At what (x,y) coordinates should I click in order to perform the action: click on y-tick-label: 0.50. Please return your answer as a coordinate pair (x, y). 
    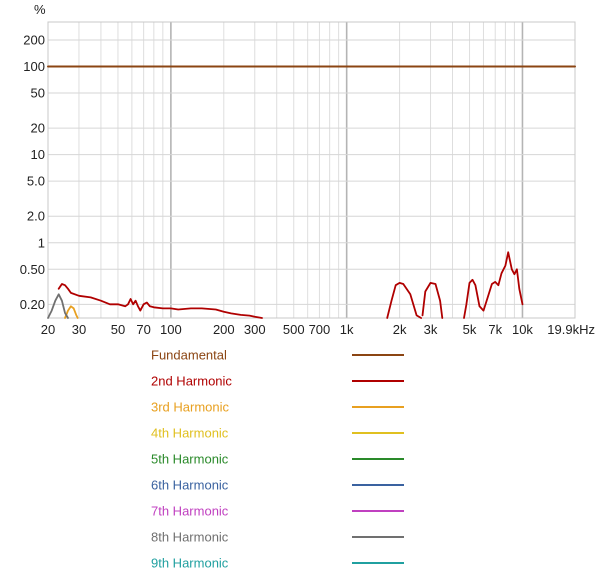
    Looking at the image, I should click on (32, 269).